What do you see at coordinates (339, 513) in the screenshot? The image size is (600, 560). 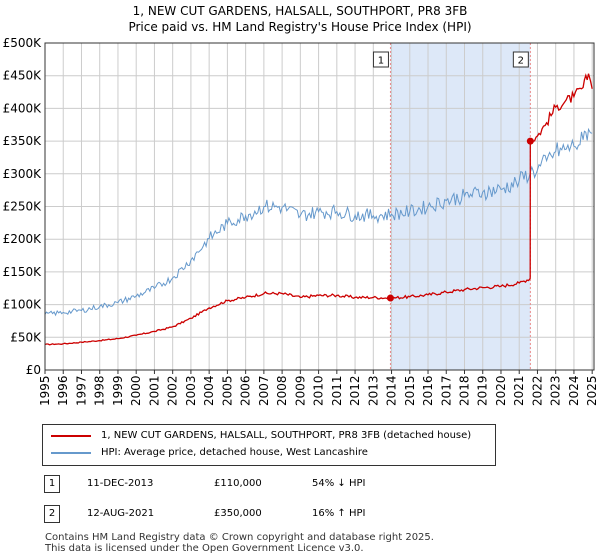 I see `sale-hpi-comparison: 16% ↑ HPI` at bounding box center [339, 513].